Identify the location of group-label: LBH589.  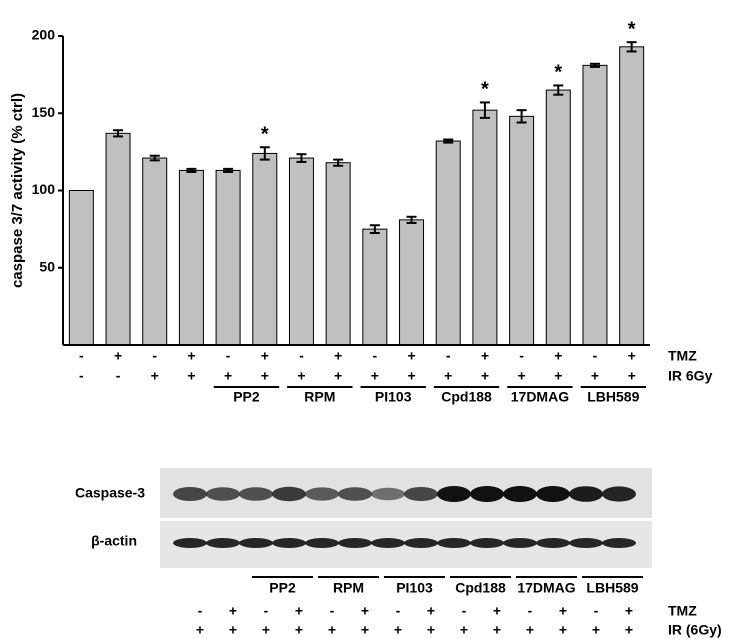
(613, 397).